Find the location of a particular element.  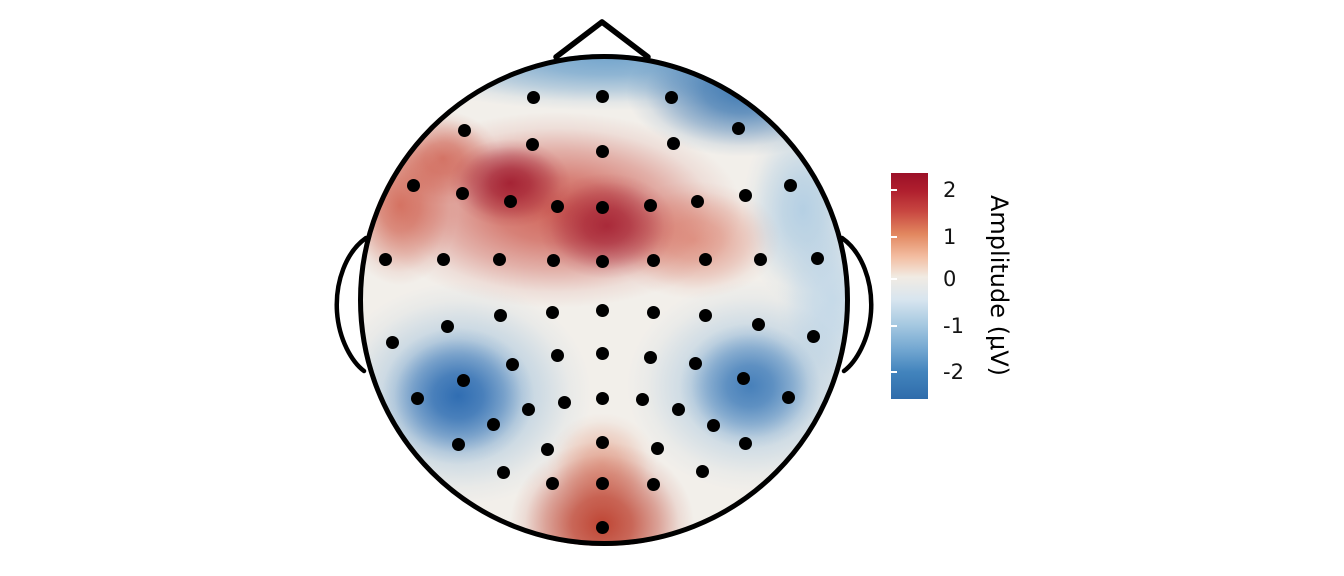

colorbar-tick-label: 0 is located at coordinates (950, 279).